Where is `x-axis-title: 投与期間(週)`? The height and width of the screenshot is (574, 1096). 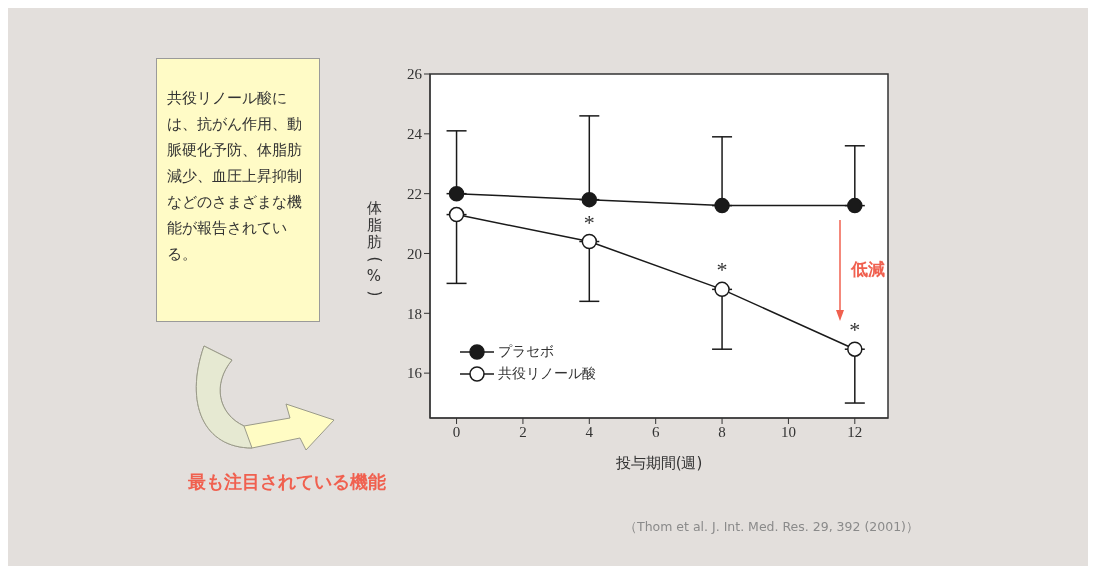
x-axis-title: 投与期間(週) is located at coordinates (658, 463).